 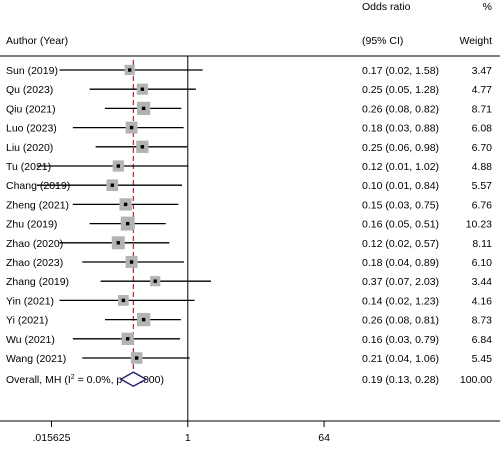 What do you see at coordinates (482, 167) in the screenshot?
I see `weight-value: 4.88` at bounding box center [482, 167].